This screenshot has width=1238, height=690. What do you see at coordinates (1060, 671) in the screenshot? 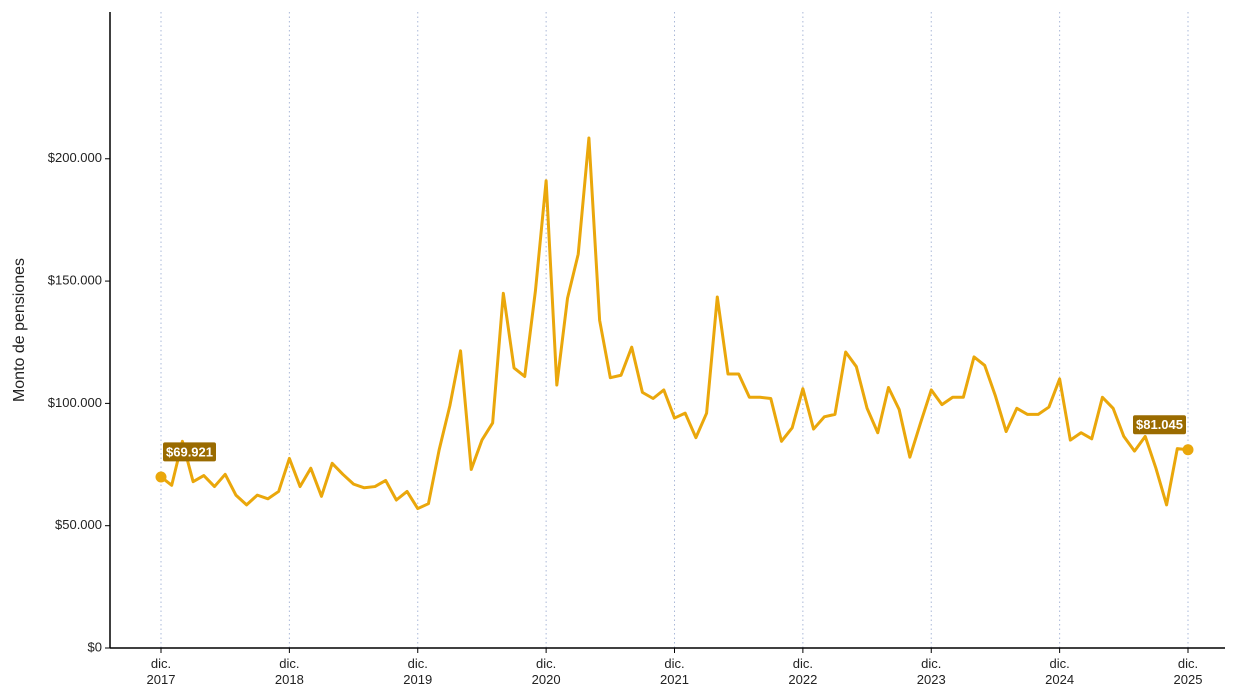
I see `x-tick-label: dic. 2024` at bounding box center [1060, 671].